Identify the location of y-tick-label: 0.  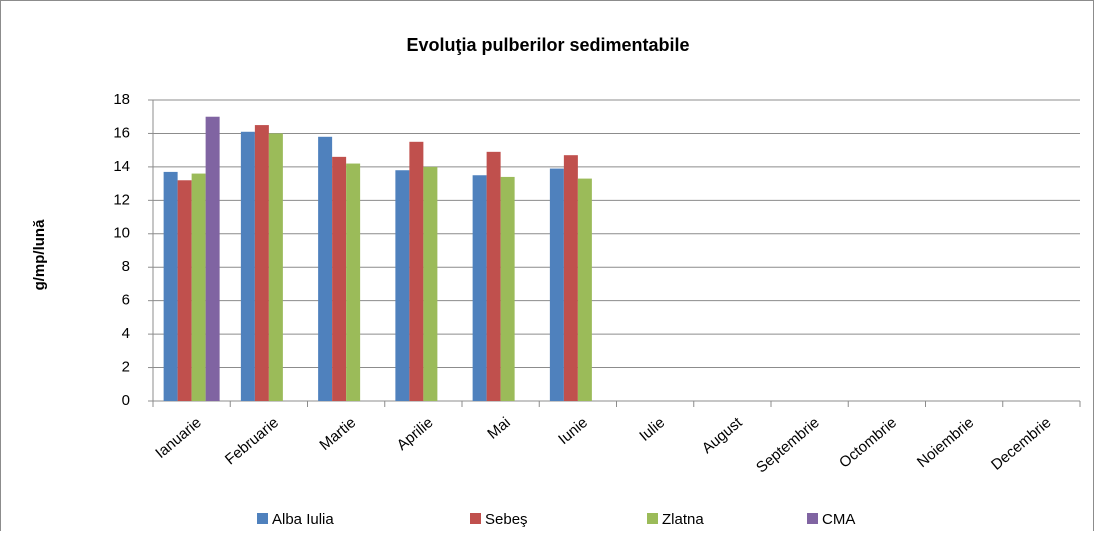
(126, 400).